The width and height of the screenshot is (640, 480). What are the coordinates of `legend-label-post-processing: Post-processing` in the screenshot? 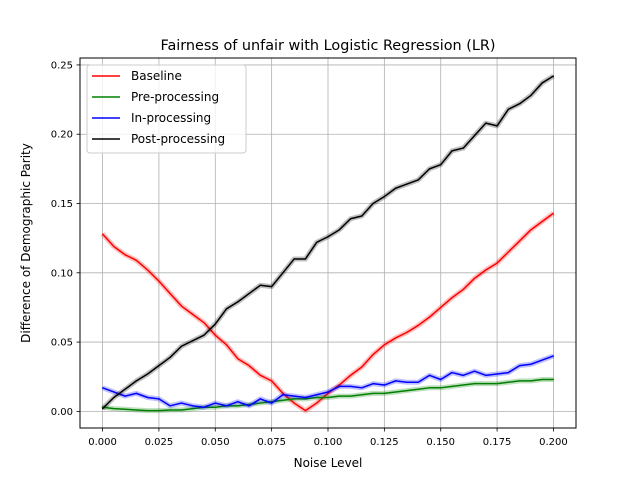 It's located at (178, 139).